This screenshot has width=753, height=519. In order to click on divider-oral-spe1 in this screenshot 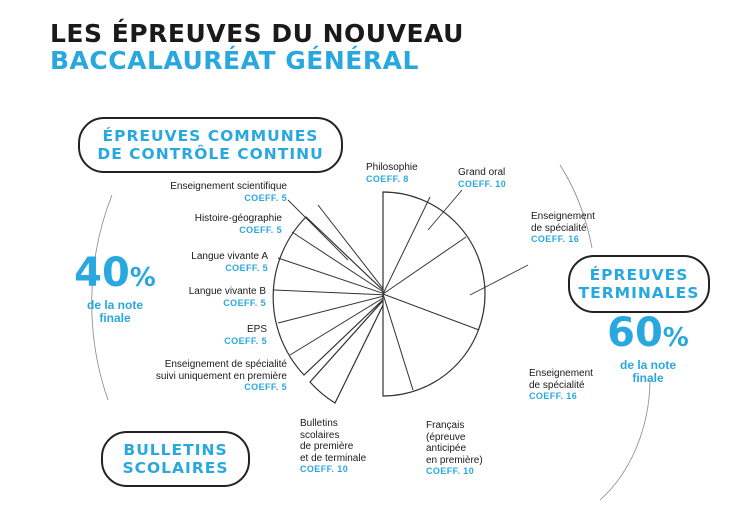, I will do `click(424, 265)`.